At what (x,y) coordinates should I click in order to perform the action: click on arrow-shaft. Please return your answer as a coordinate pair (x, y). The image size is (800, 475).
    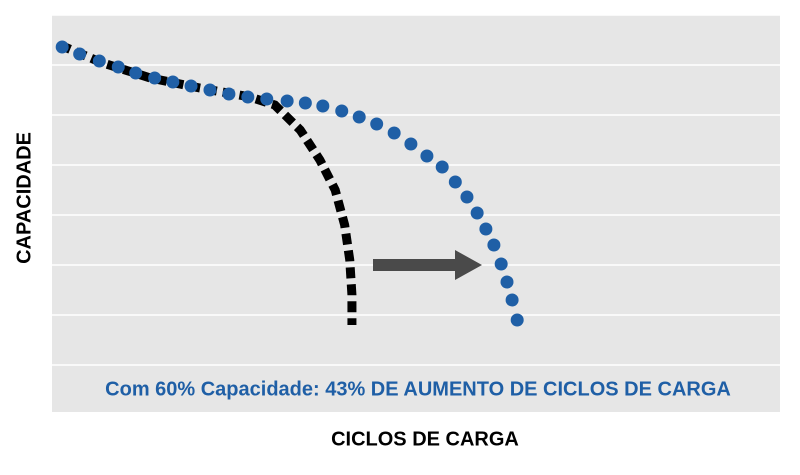
    Looking at the image, I should click on (415, 265).